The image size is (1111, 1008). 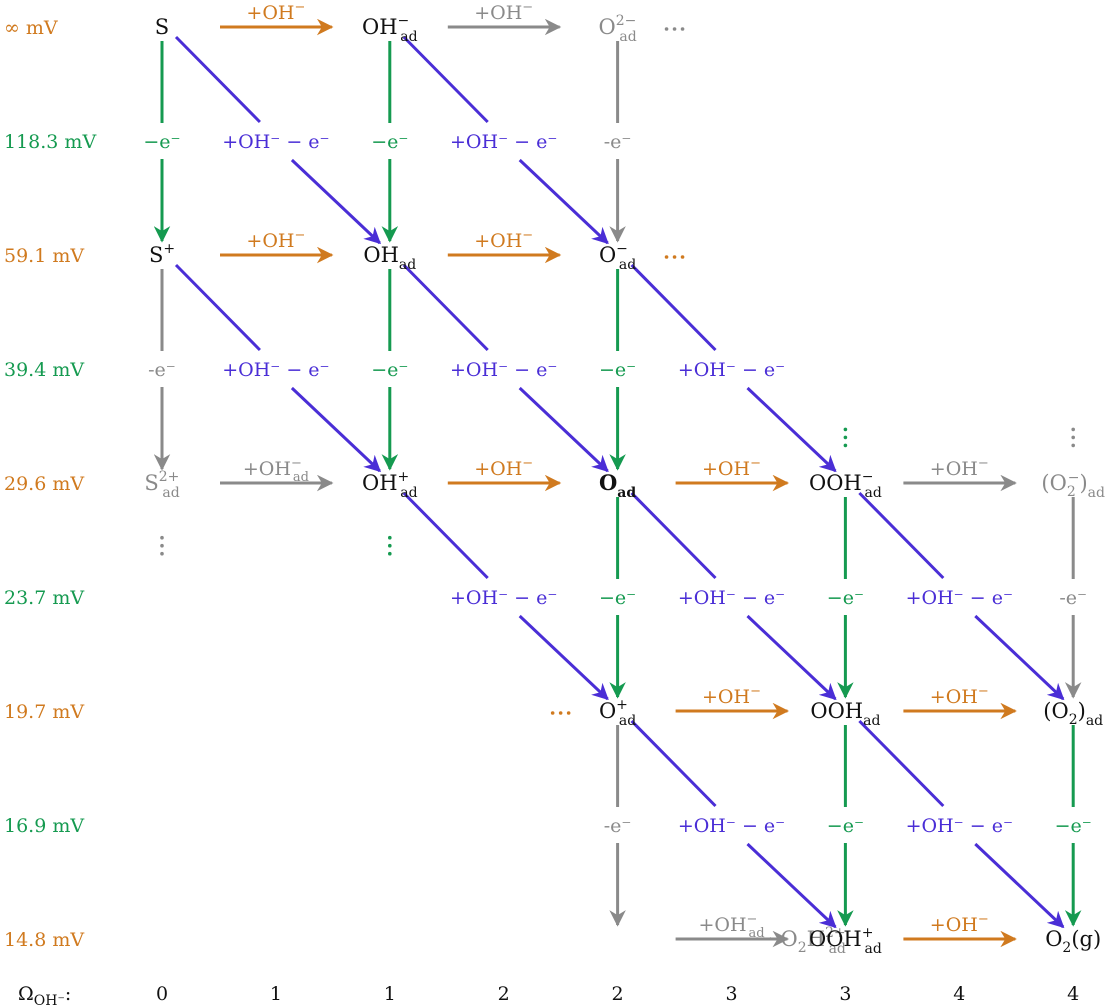 I want to click on omega-axis: ΩOH⁻: 0 1 1 2 2 3 3 4 4, so click(x=548, y=995).